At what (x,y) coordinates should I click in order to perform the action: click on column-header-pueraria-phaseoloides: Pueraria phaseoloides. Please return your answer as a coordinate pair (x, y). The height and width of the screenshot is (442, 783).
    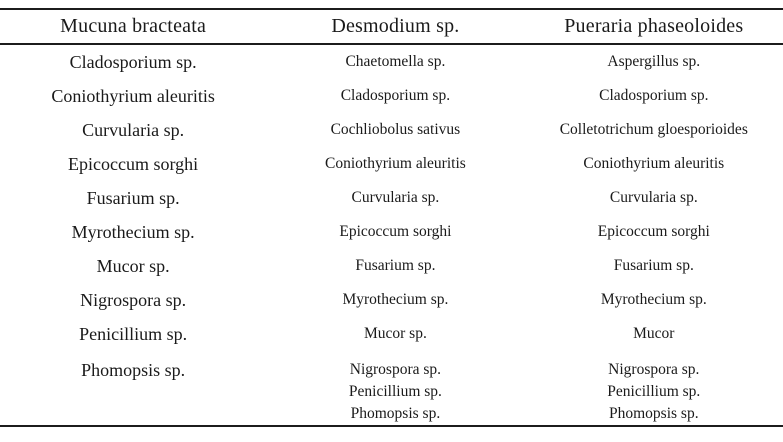
    Looking at the image, I should click on (653, 27).